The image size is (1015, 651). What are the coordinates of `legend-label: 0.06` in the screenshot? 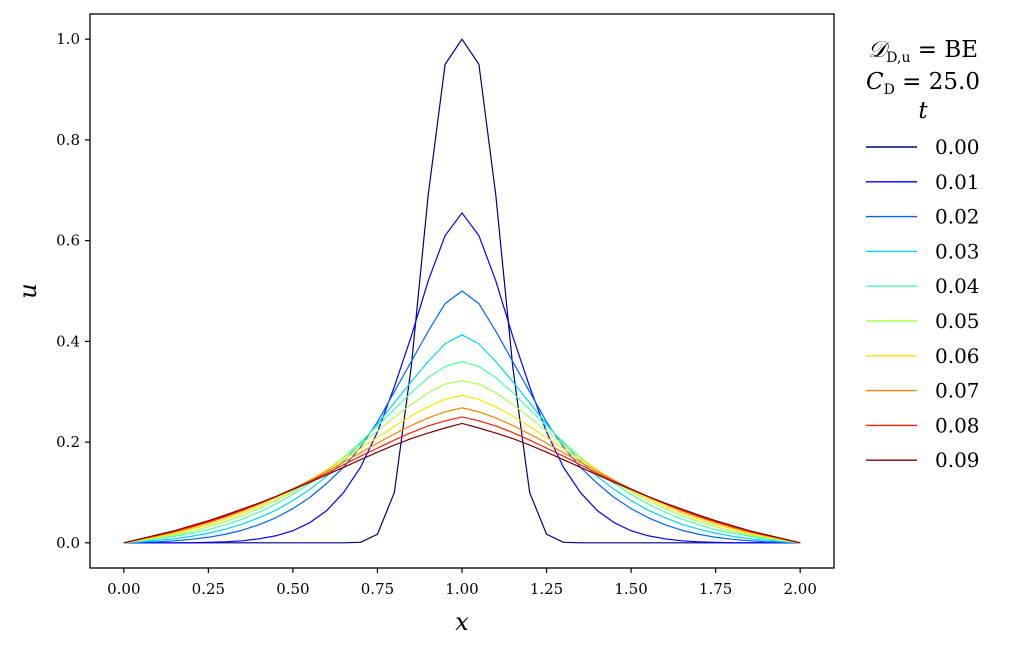 It's located at (957, 356).